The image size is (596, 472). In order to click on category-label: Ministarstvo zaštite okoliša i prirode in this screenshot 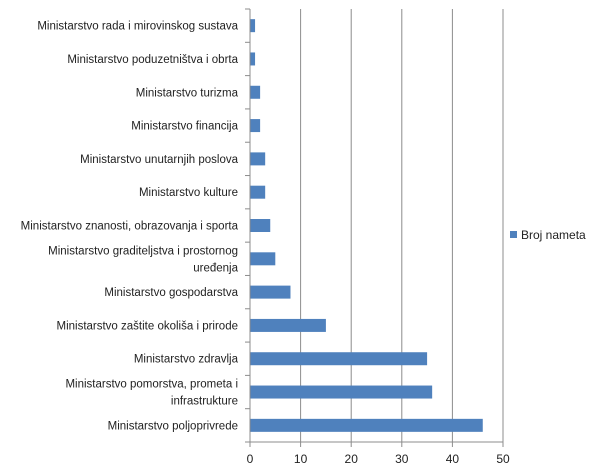, I will do `click(147, 326)`.